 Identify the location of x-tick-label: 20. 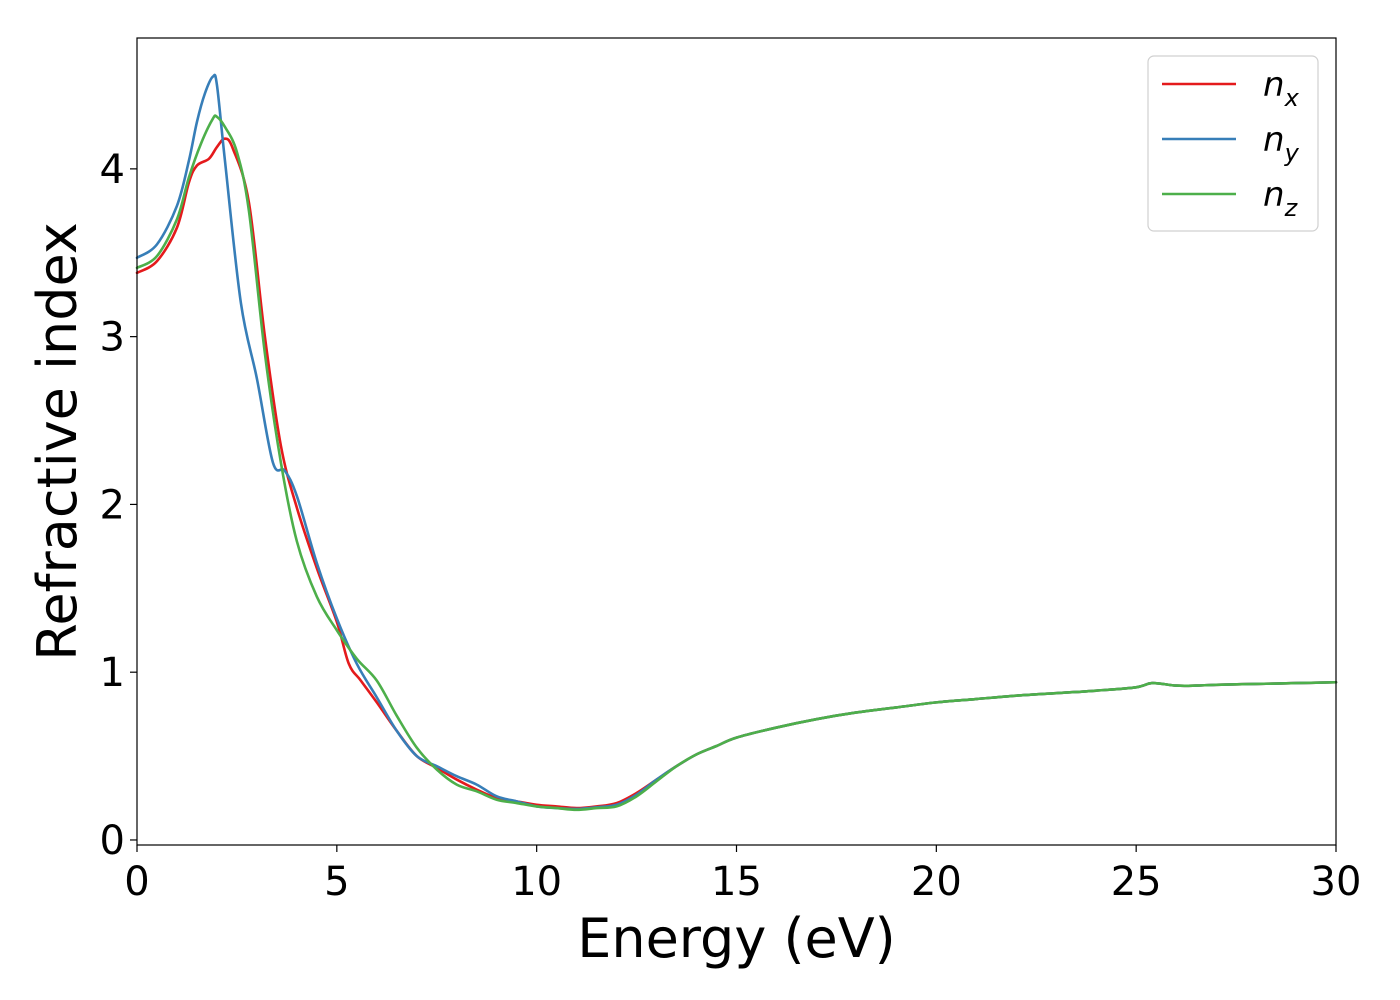
(936, 882).